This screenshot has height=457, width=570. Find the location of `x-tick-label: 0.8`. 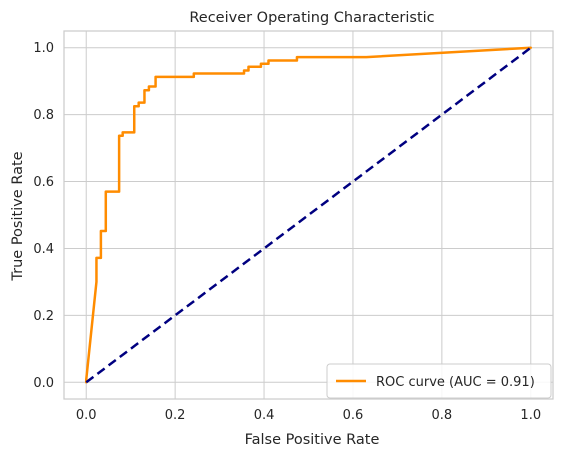

x-tick-label: 0.8 is located at coordinates (442, 415).